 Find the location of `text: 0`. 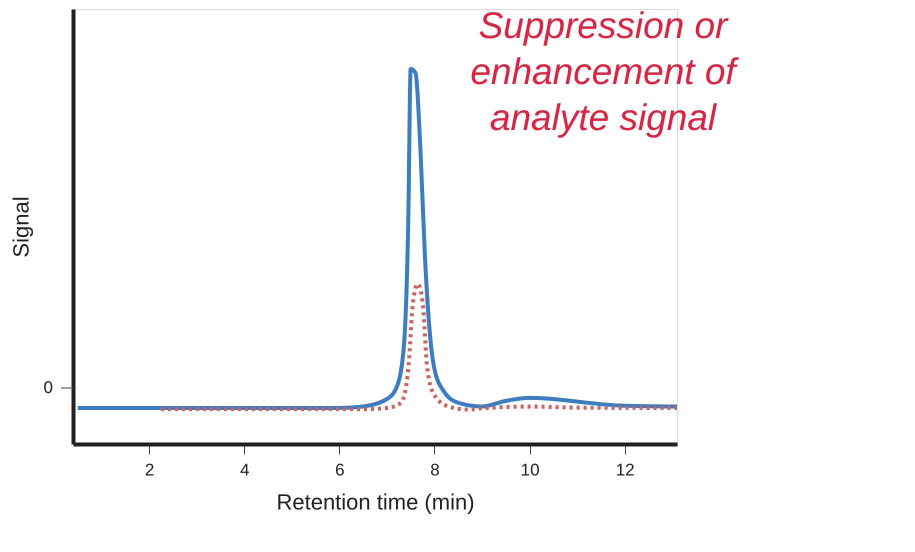

text: 0 is located at coordinates (48, 387).